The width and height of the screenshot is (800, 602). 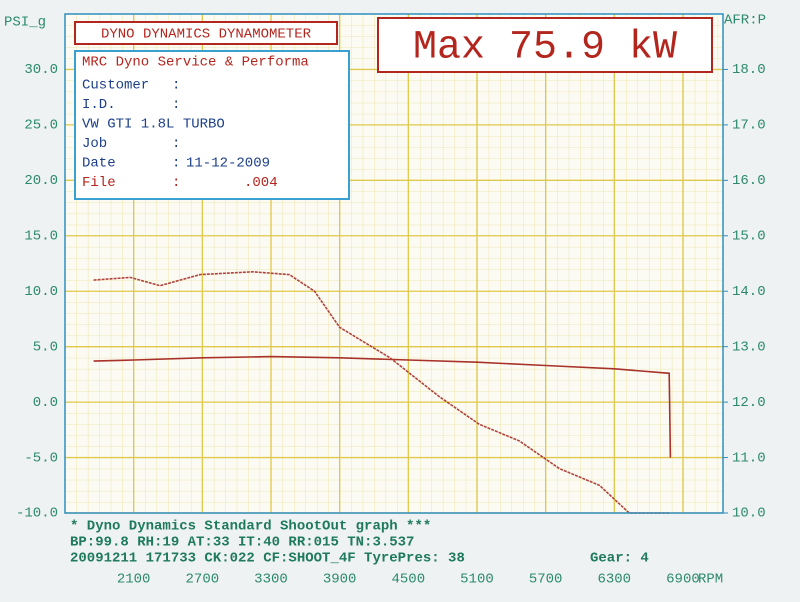 What do you see at coordinates (614, 580) in the screenshot?
I see `x-tick-label: 6300` at bounding box center [614, 580].